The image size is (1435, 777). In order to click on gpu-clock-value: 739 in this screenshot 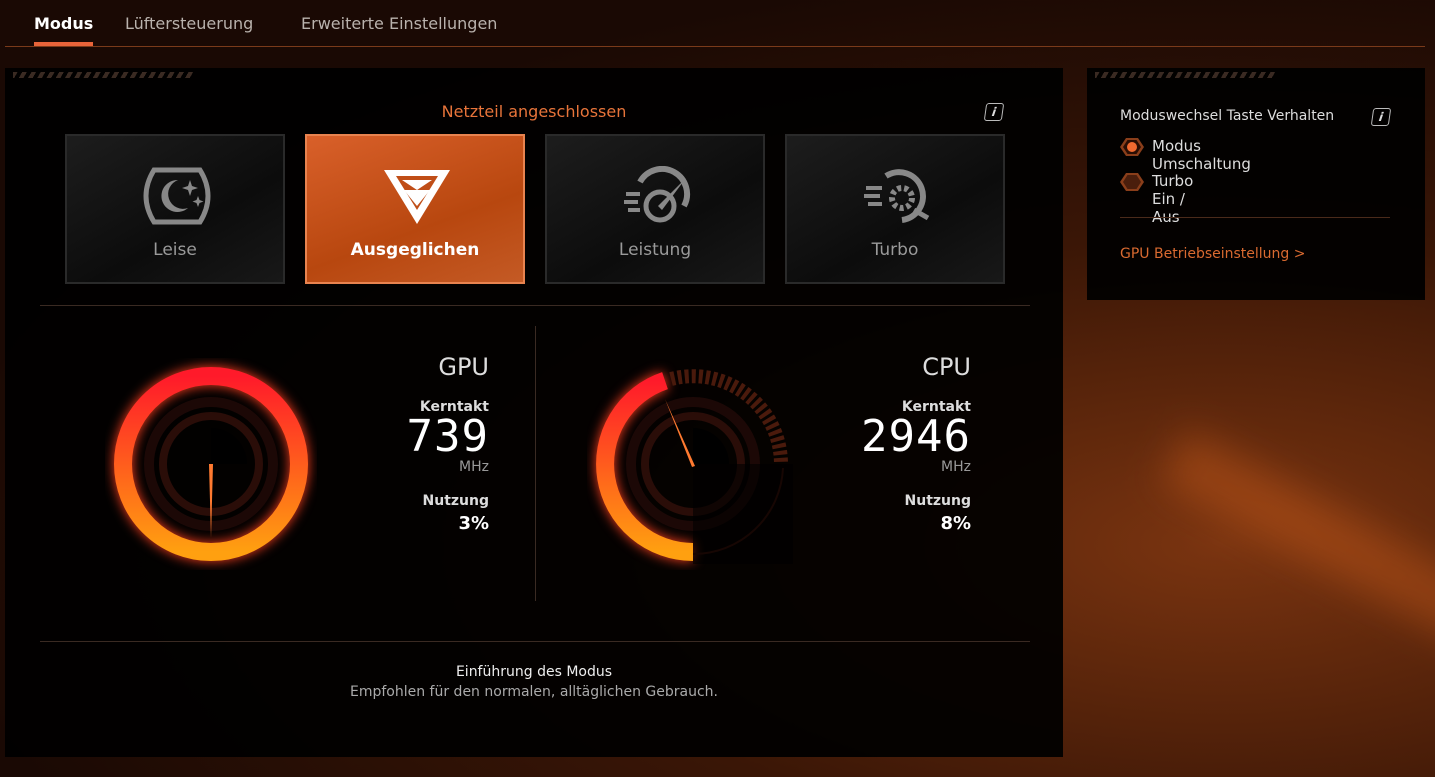, I will do `click(447, 436)`.